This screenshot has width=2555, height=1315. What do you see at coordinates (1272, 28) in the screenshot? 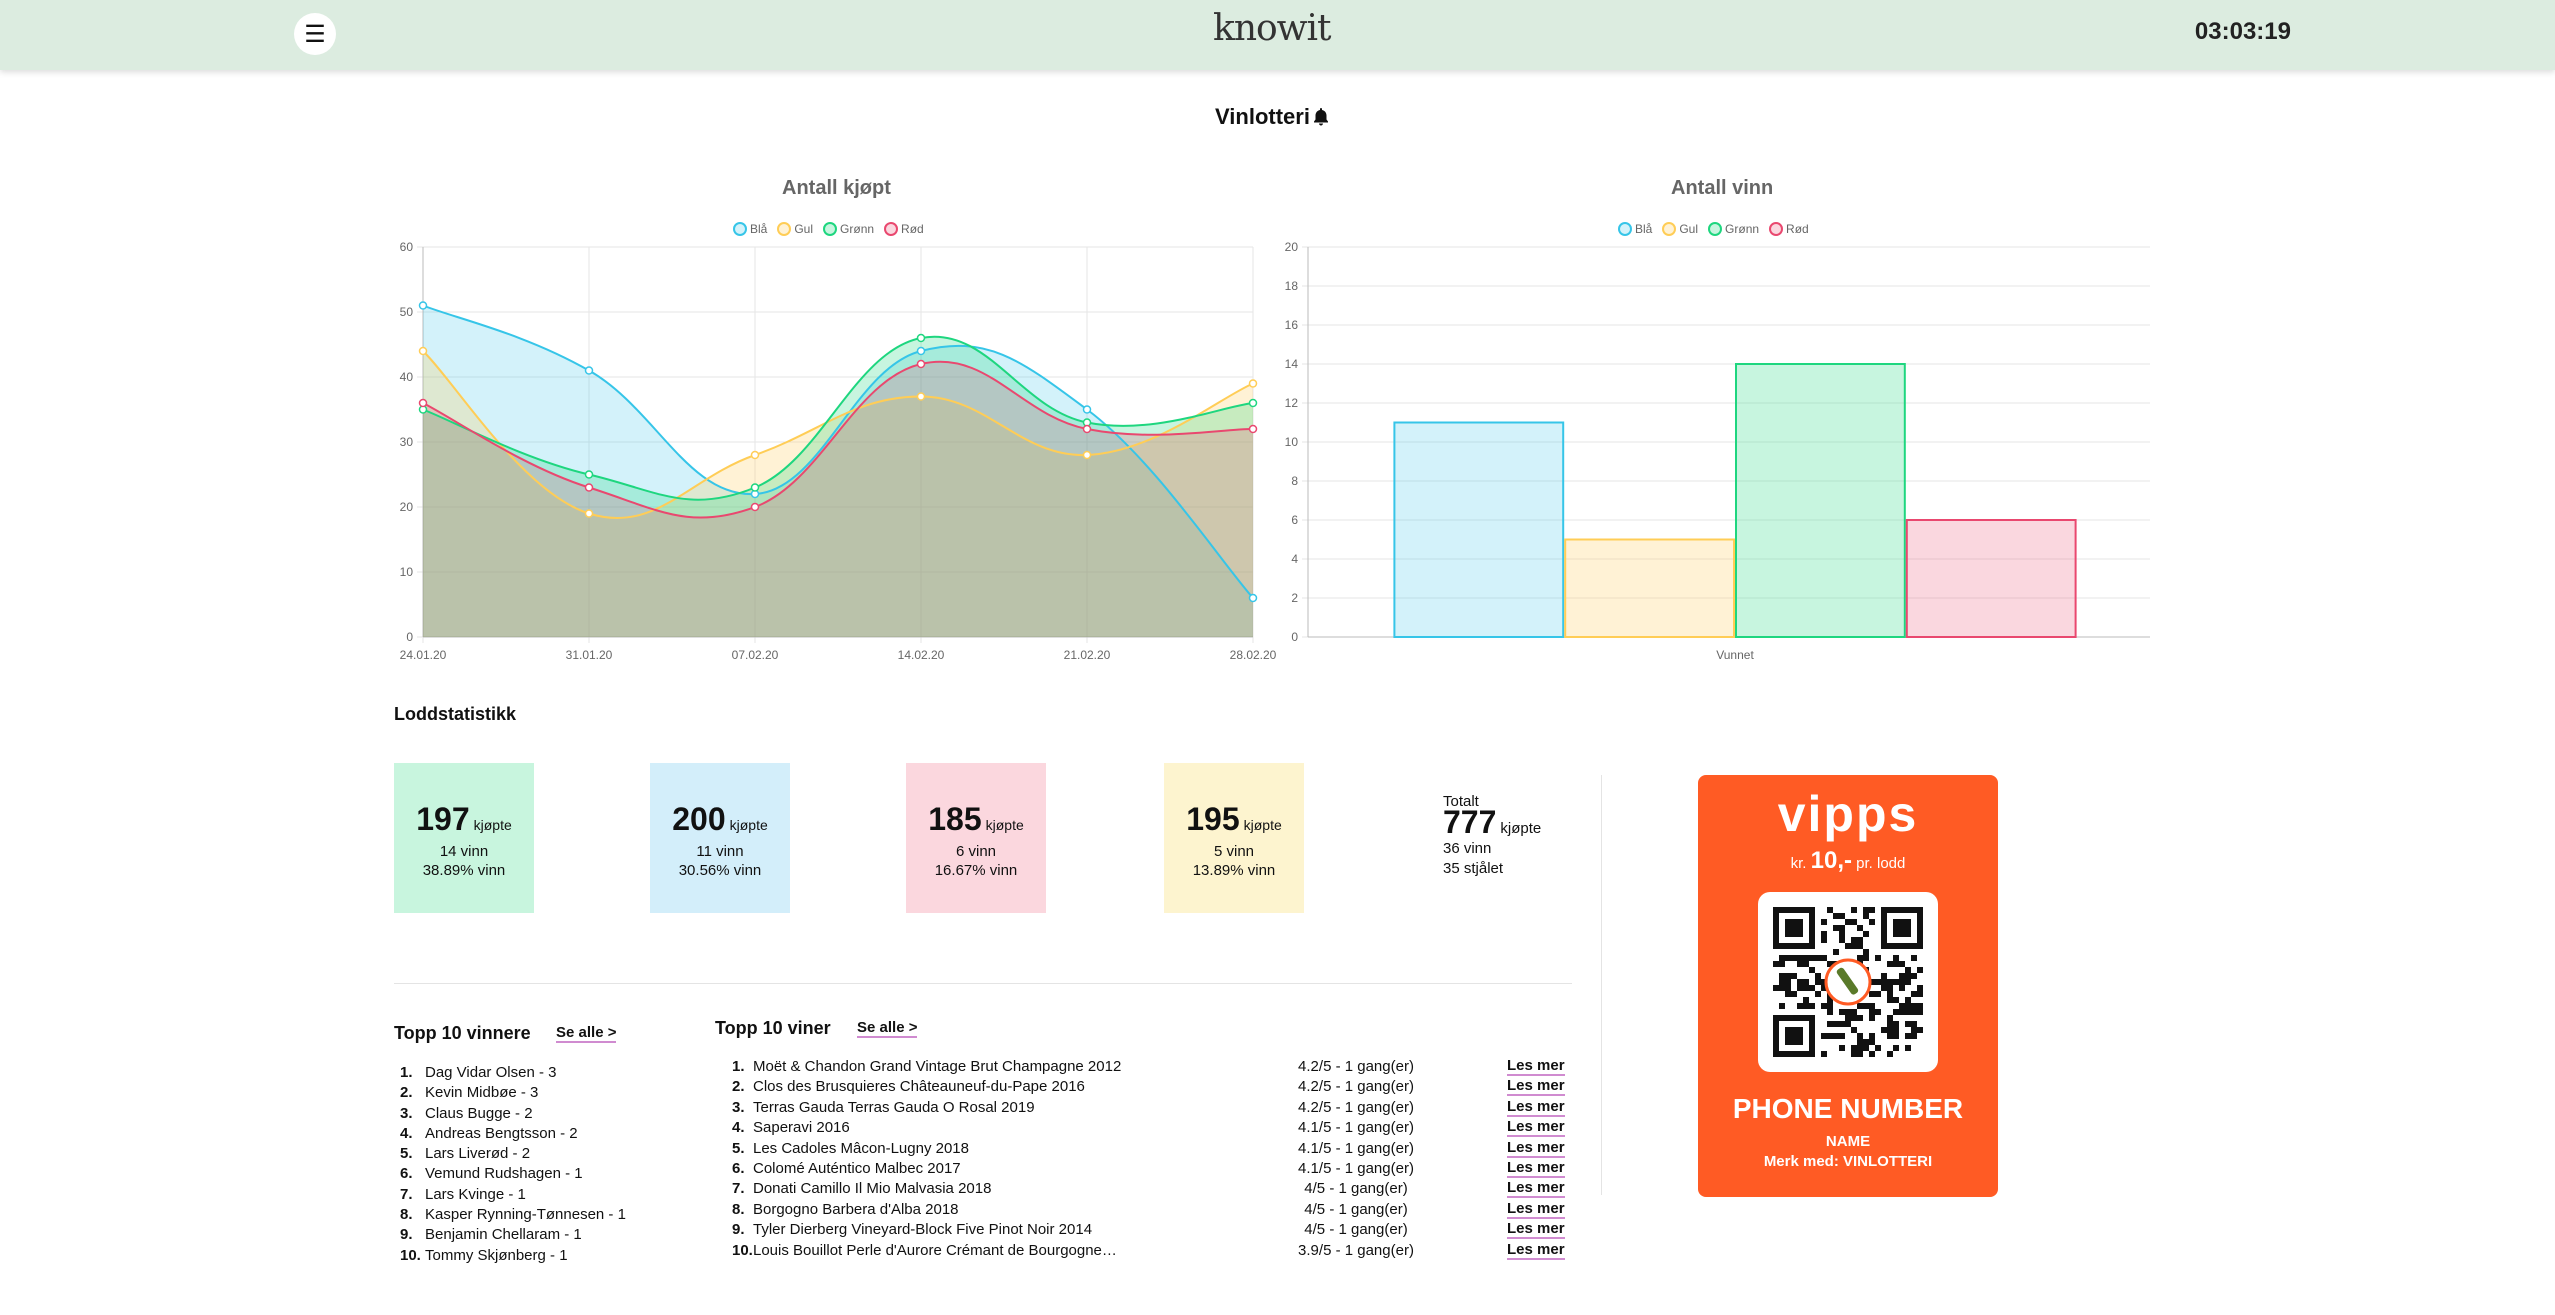
I see `knowit-logo: knowit` at bounding box center [1272, 28].